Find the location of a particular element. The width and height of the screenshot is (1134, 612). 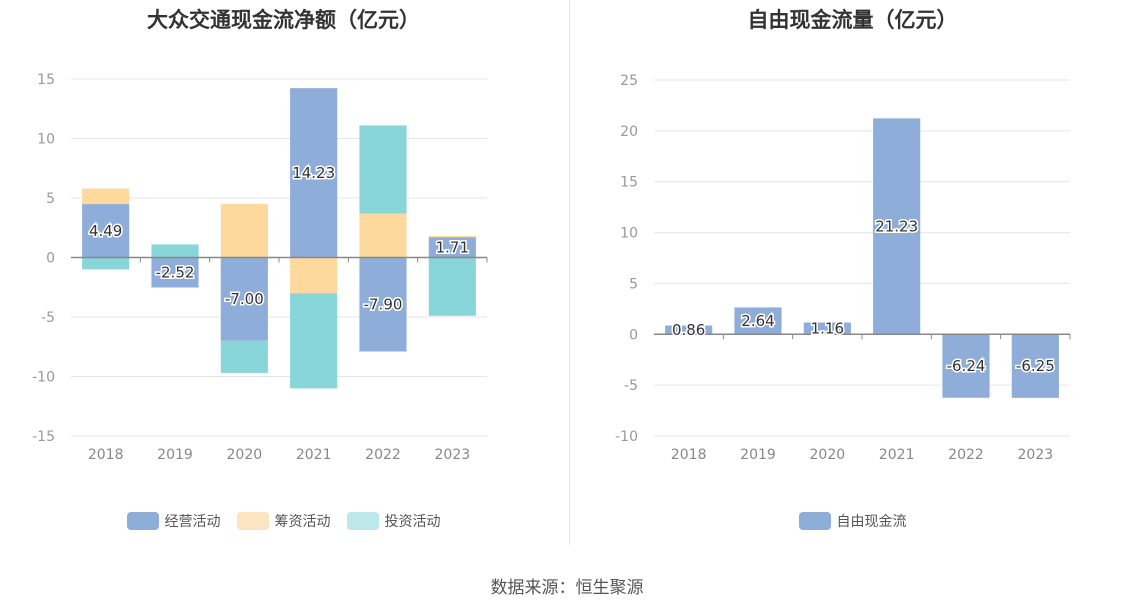

legend: 经营活动 筹资活动 投资活动 is located at coordinates (283, 521).